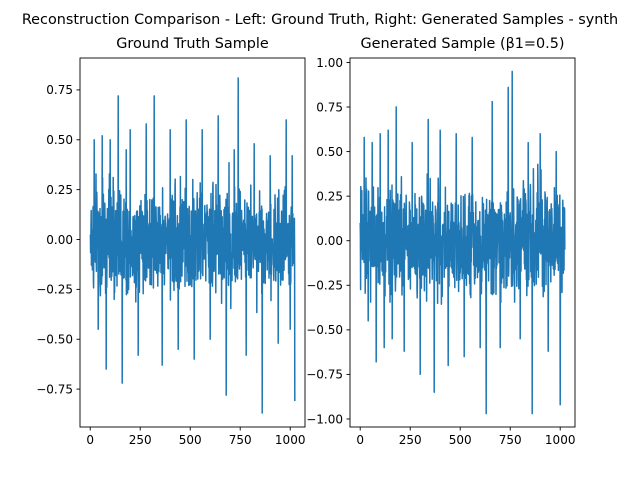 The height and width of the screenshot is (480, 640). Describe the element at coordinates (192, 44) in the screenshot. I see `panel-title: Ground Truth Sample` at that location.